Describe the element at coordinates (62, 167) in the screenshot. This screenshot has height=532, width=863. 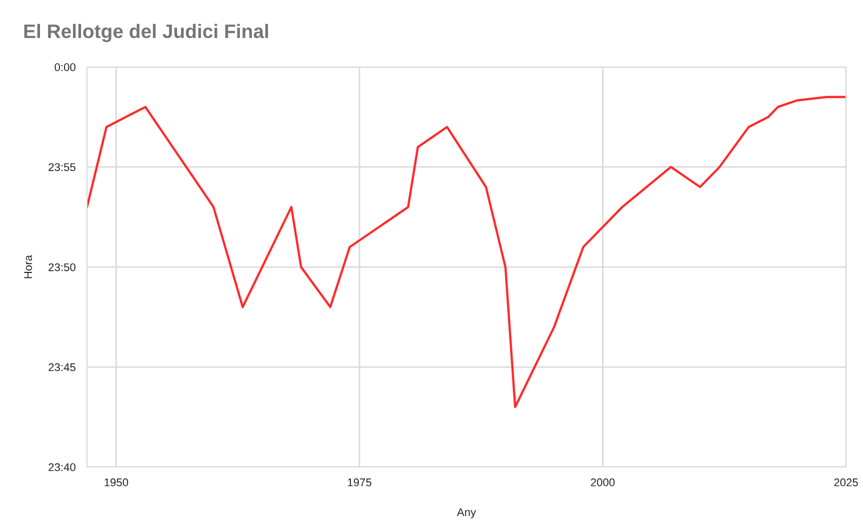
I see `y-tick-label: 23:55` at that location.